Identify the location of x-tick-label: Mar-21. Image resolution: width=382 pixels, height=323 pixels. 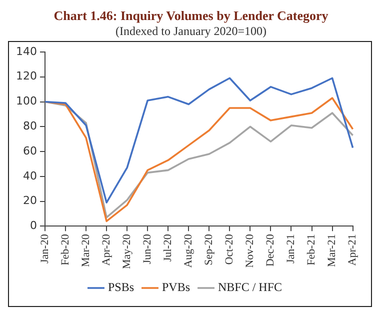
(332, 250).